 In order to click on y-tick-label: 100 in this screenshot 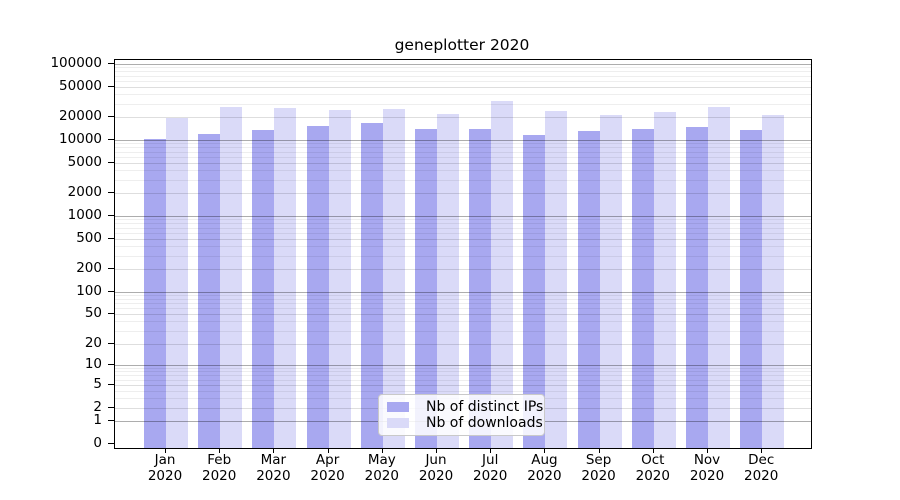, I will do `click(89, 290)`.